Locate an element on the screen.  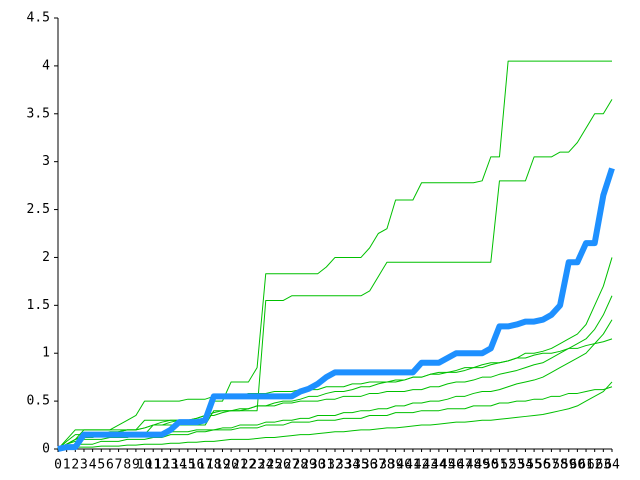
x-tick-label: 32 is located at coordinates (335, 465).